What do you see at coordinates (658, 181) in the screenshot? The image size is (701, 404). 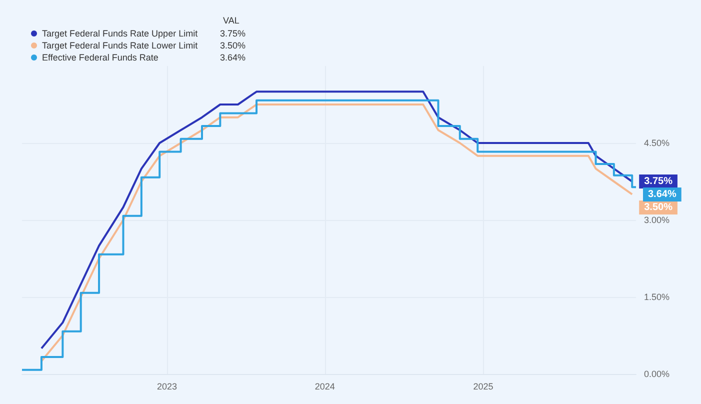 I see `data-label: 3.75%` at bounding box center [658, 181].